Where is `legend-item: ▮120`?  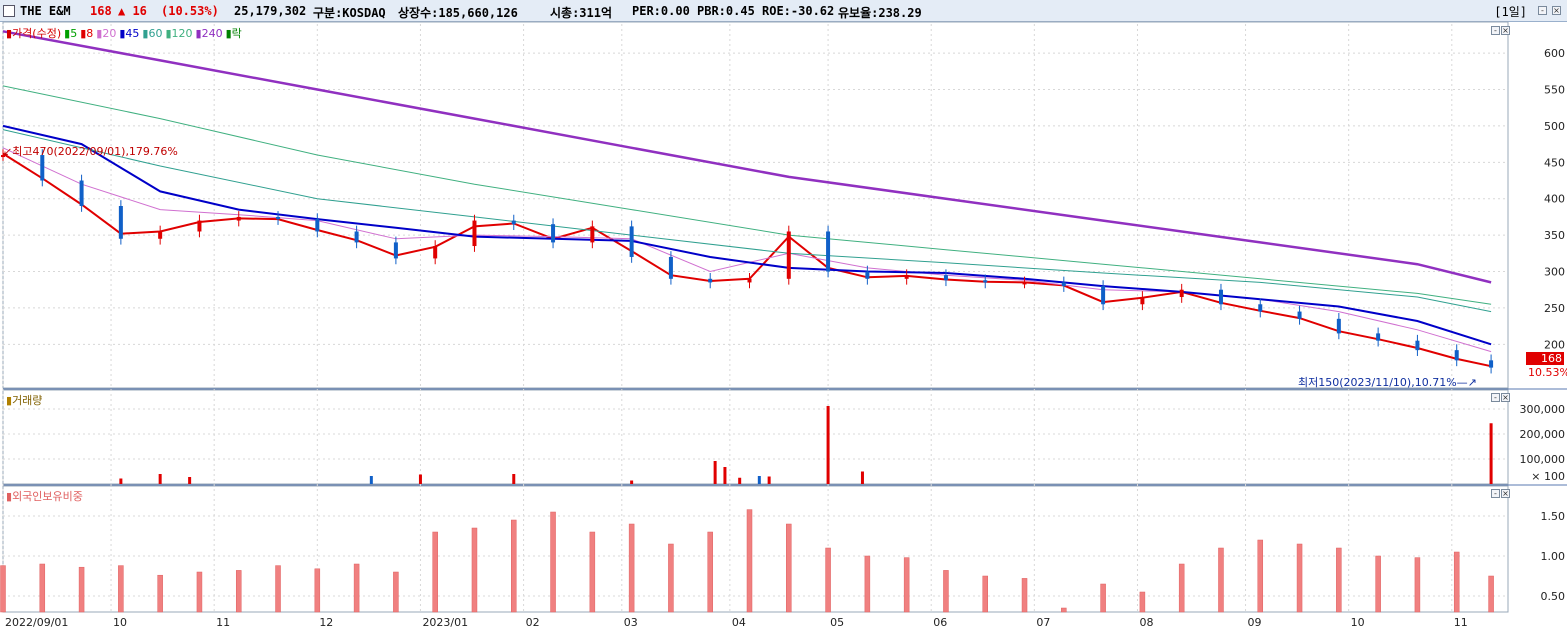
legend-item: ▮120 is located at coordinates (178, 33).